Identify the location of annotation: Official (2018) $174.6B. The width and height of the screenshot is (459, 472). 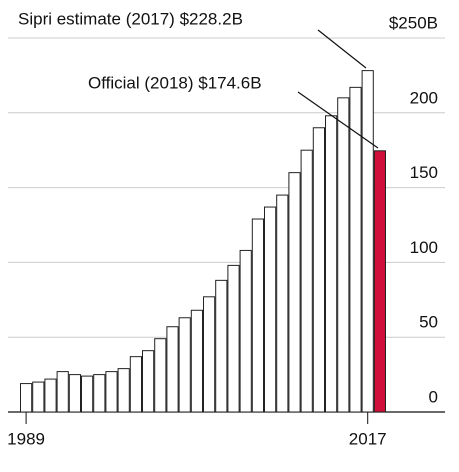
(175, 82).